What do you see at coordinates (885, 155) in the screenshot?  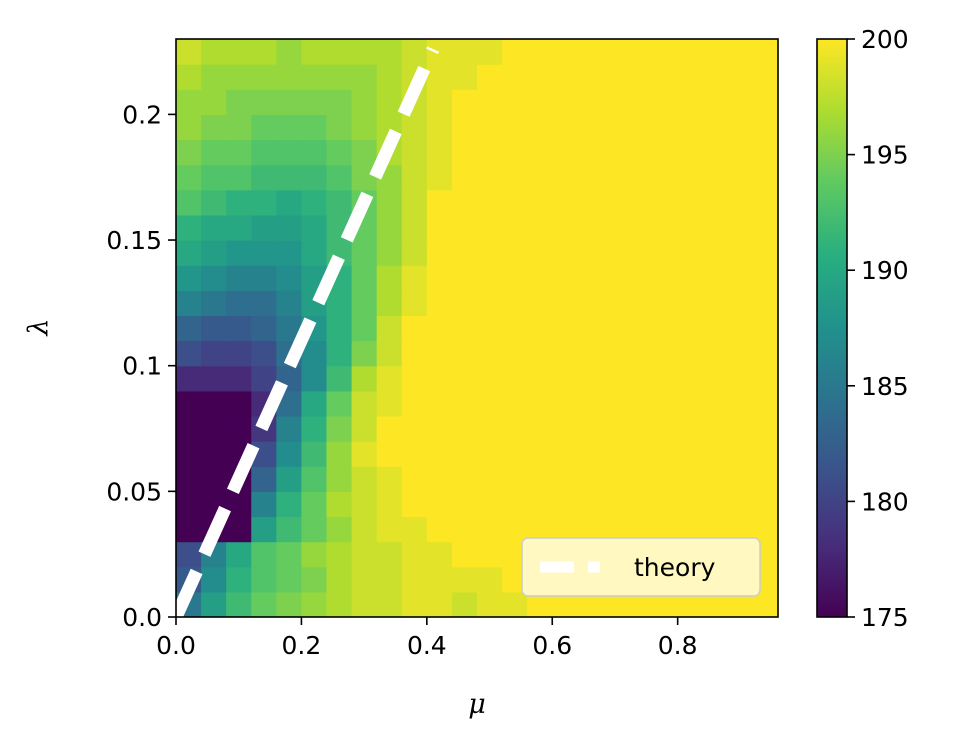 I see `colorbar-tick-label: 195` at bounding box center [885, 155].